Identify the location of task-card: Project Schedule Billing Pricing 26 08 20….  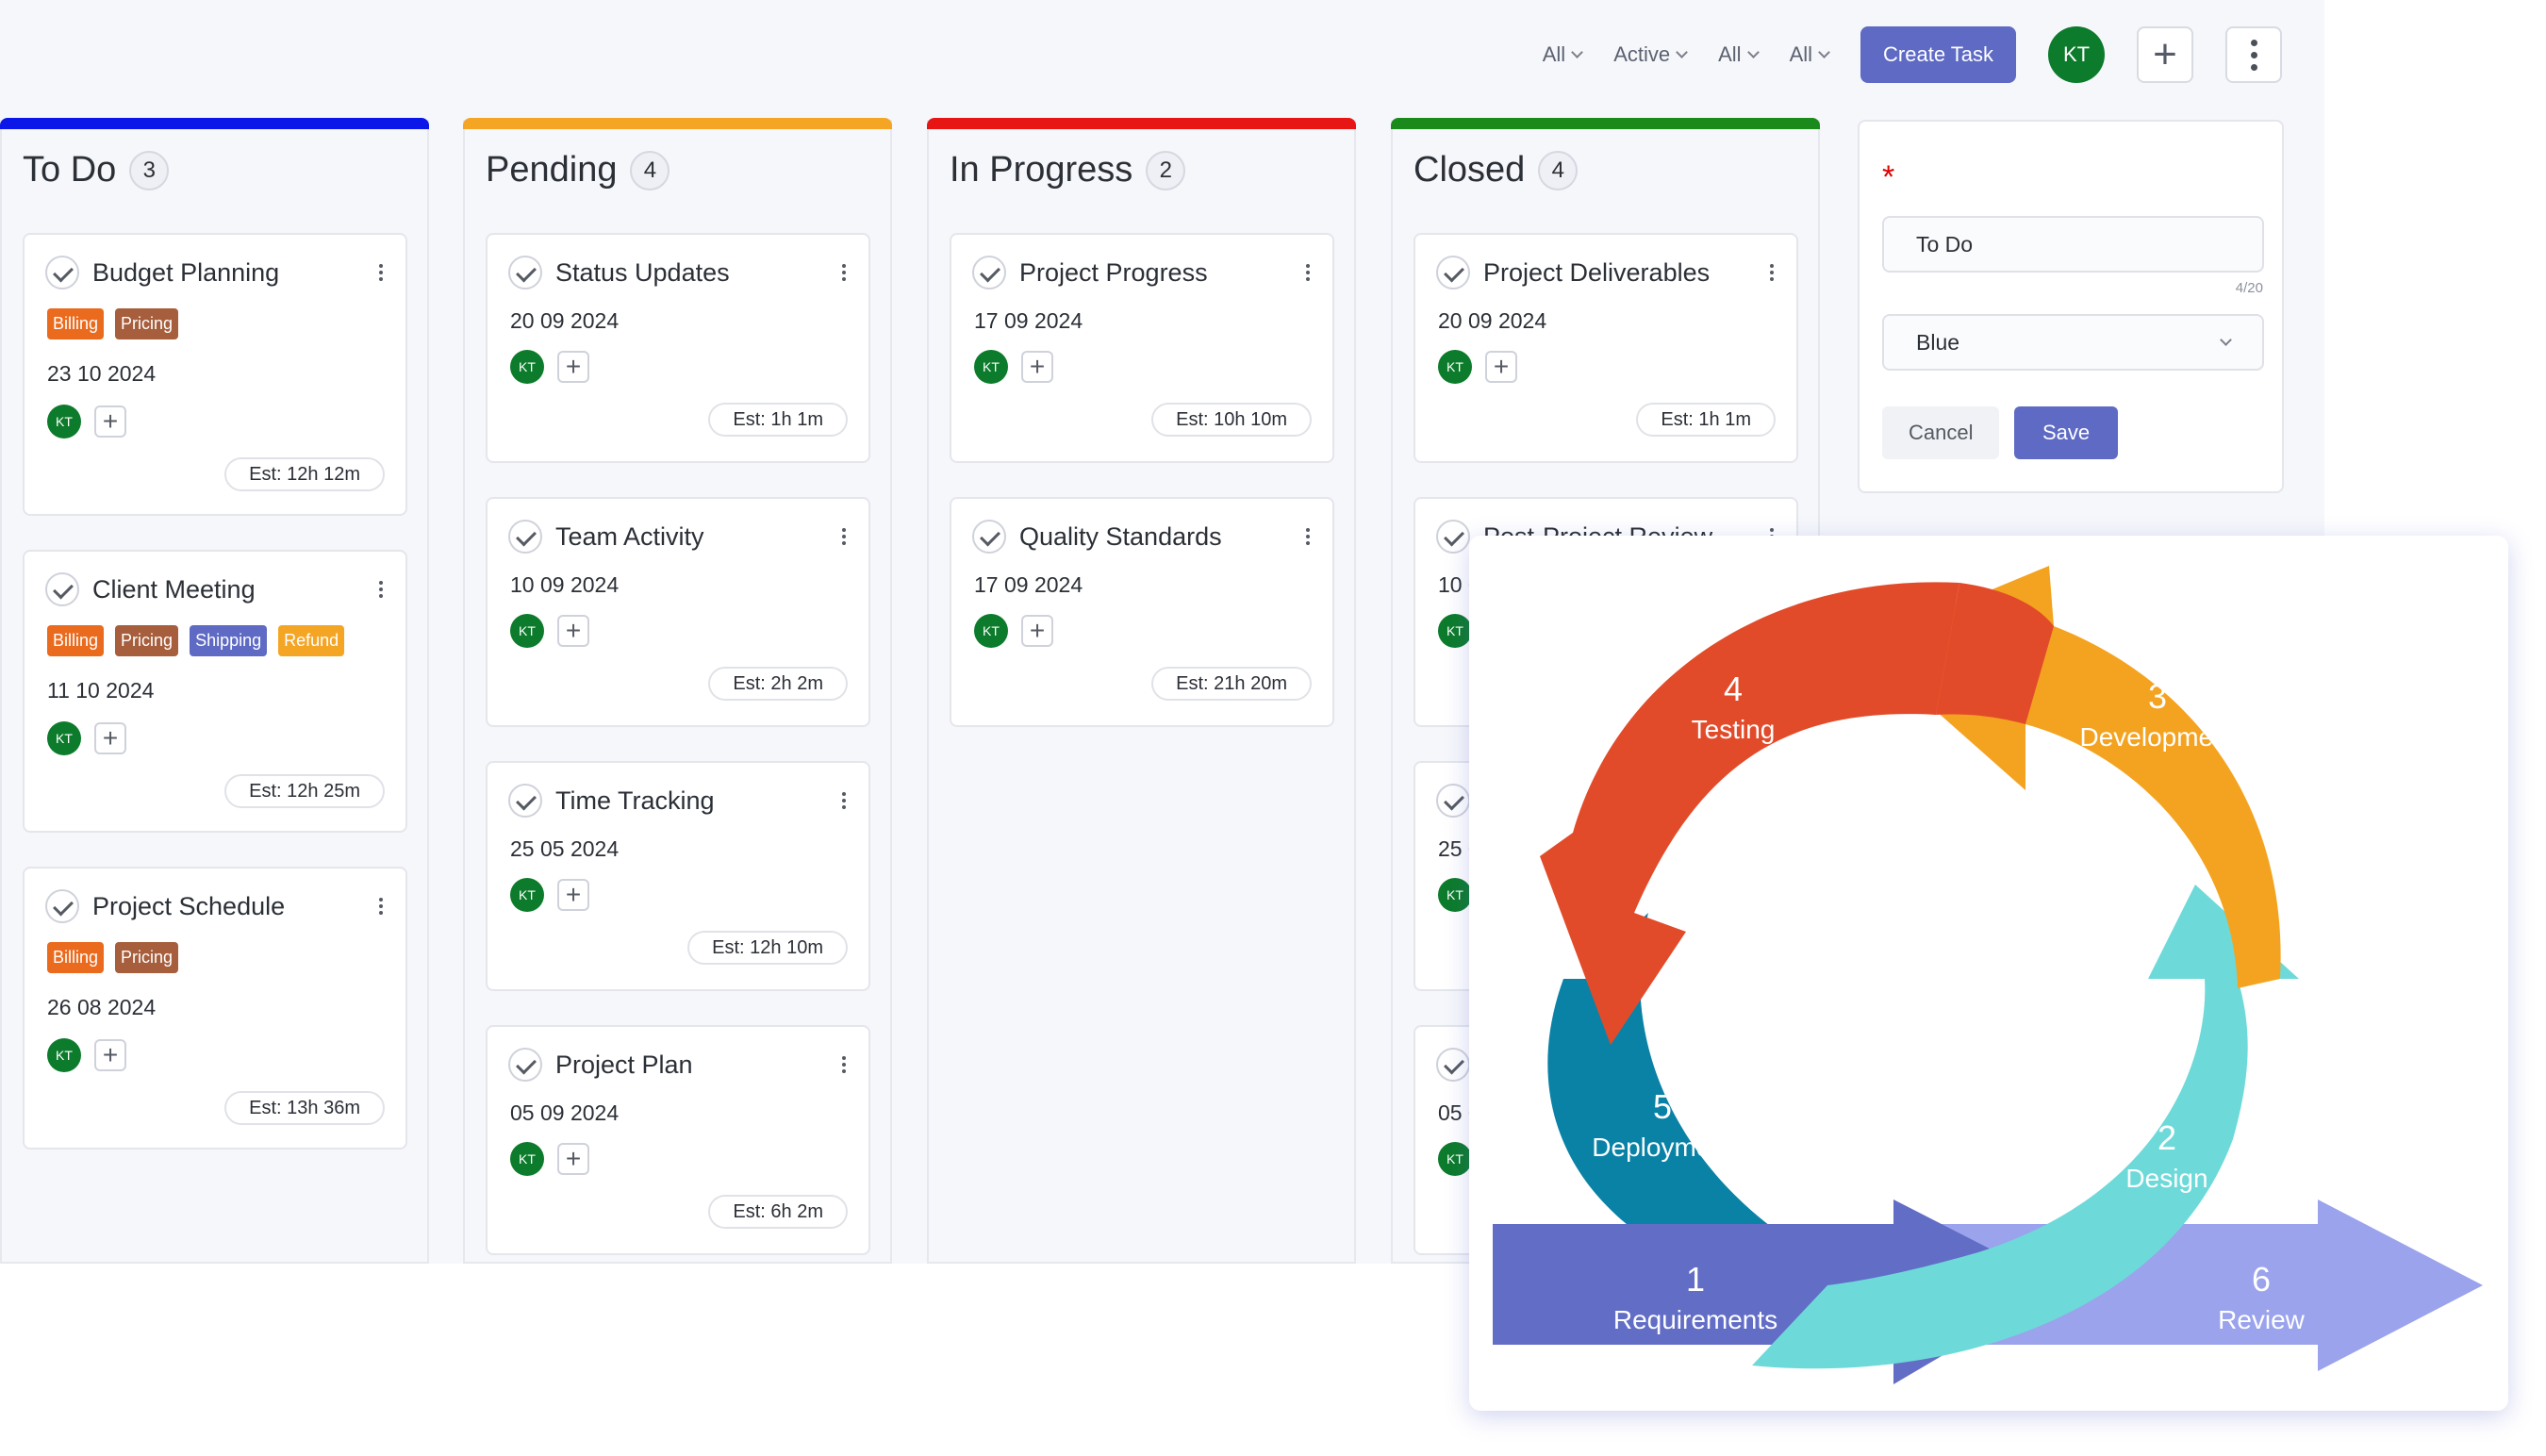
(215, 1008).